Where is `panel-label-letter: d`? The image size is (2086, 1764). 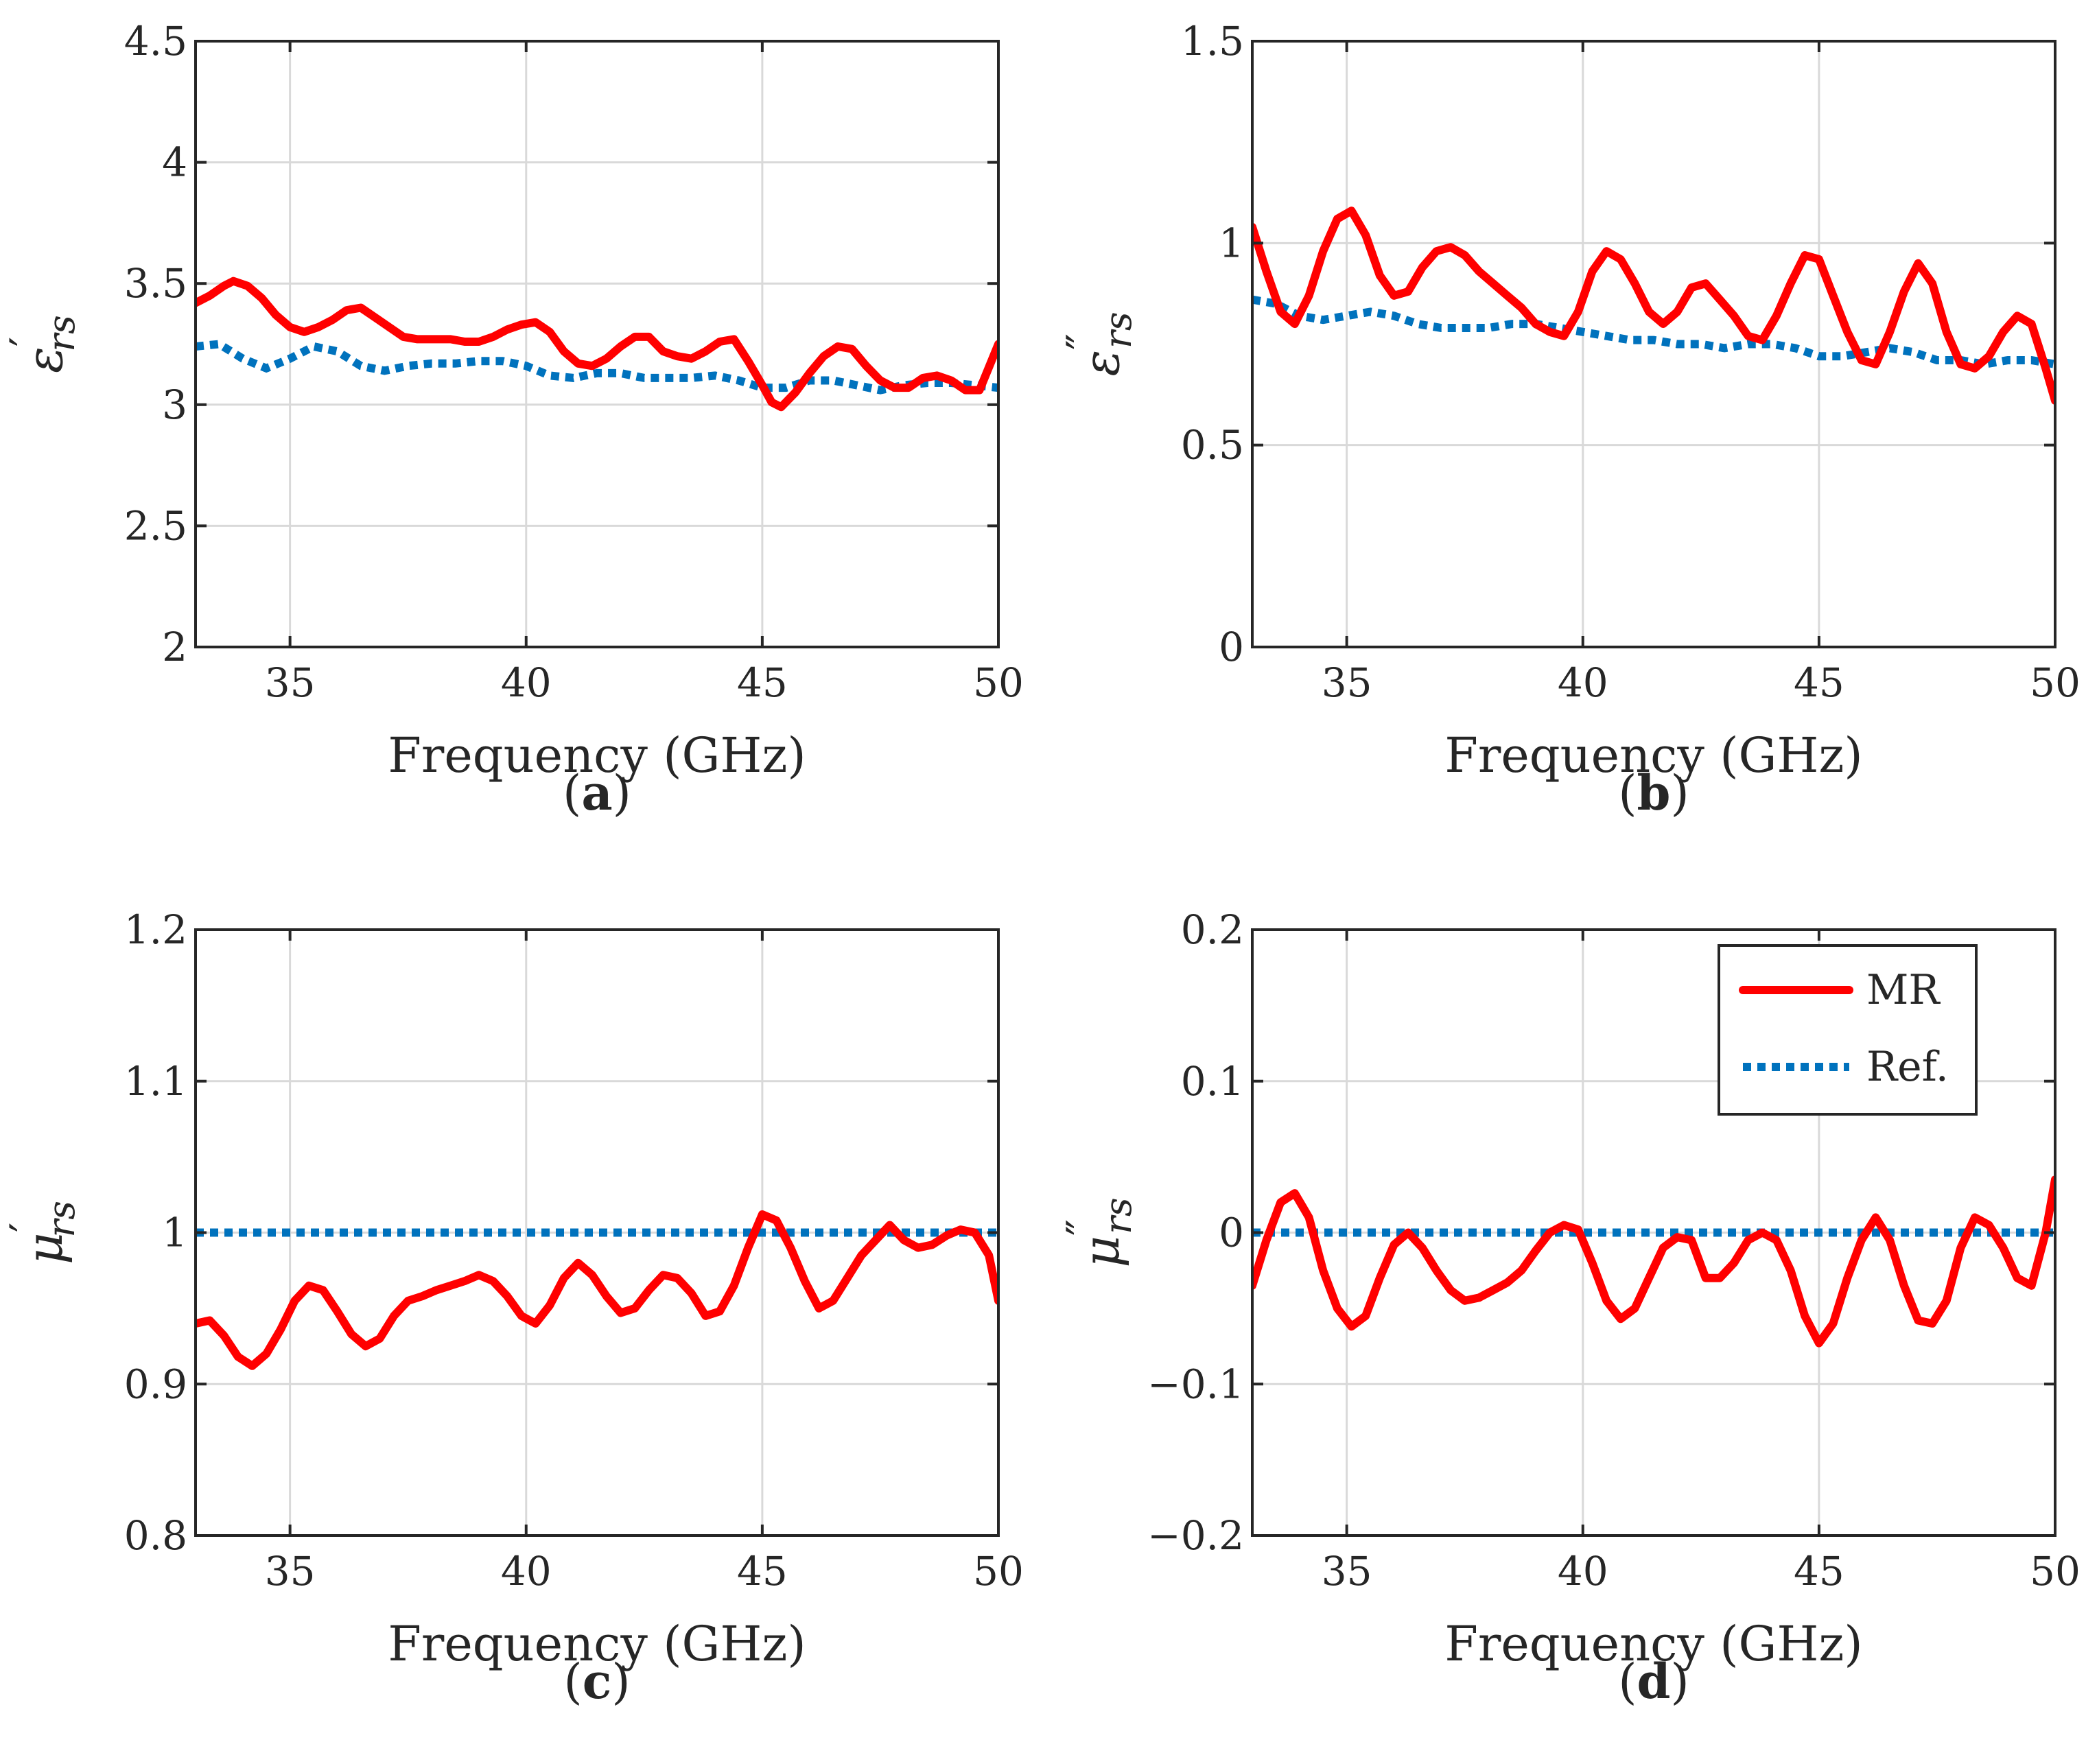 panel-label-letter: d is located at coordinates (1654, 1681).